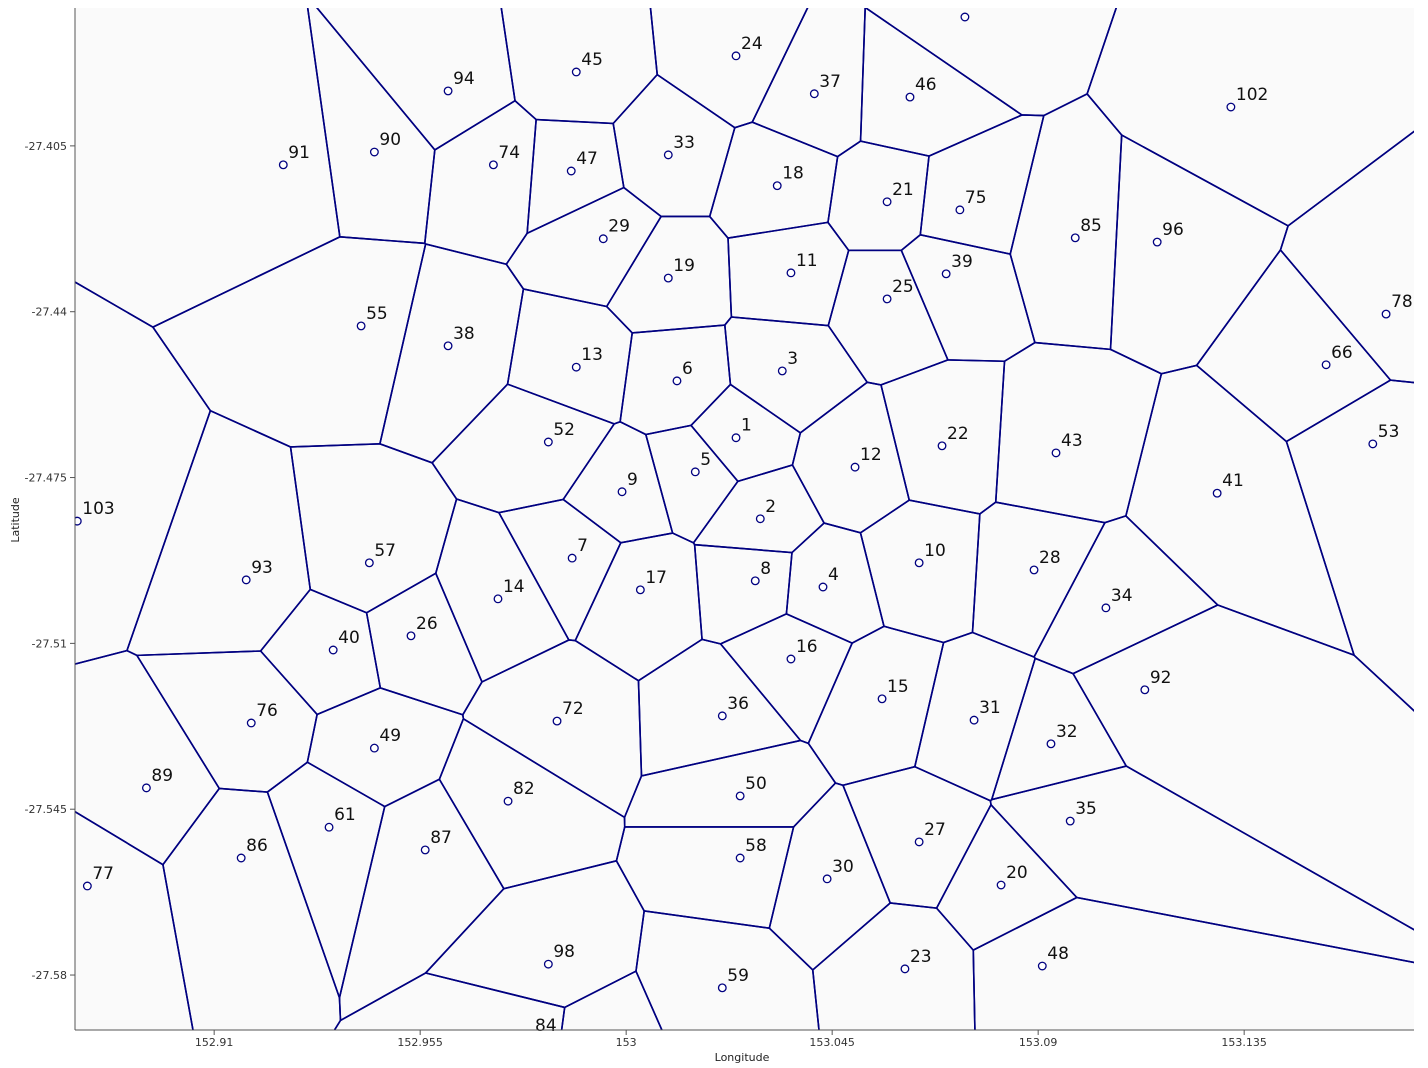 The width and height of the screenshot is (1428, 1068). I want to click on site-label: 30, so click(843, 867).